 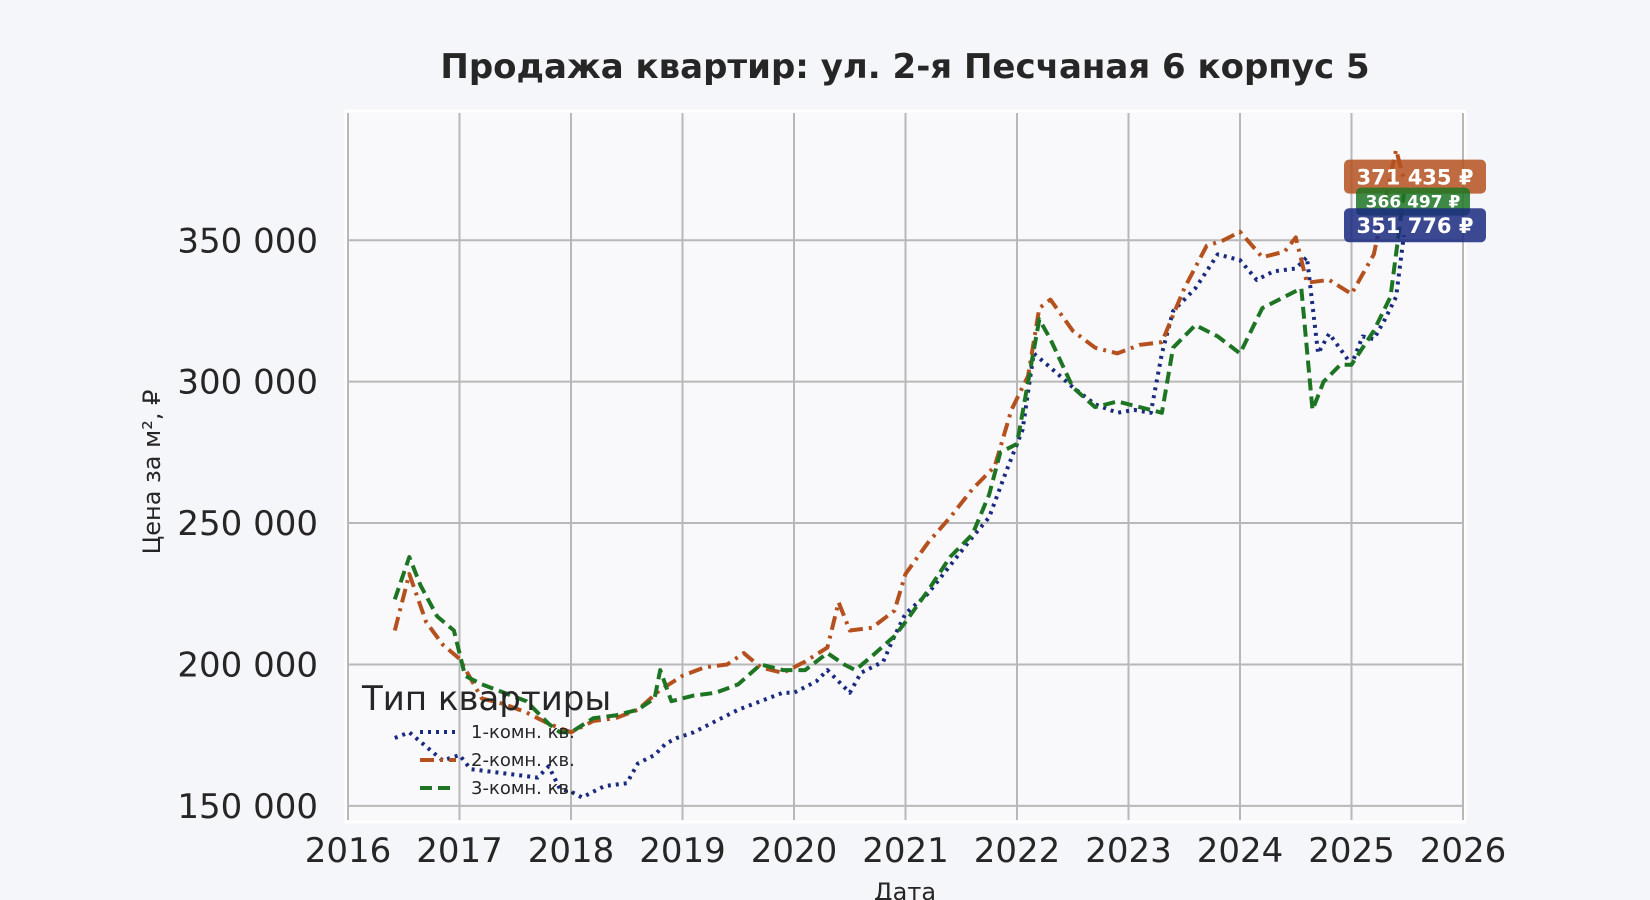 I want to click on x-tick-label: 2026, so click(x=1463, y=851).